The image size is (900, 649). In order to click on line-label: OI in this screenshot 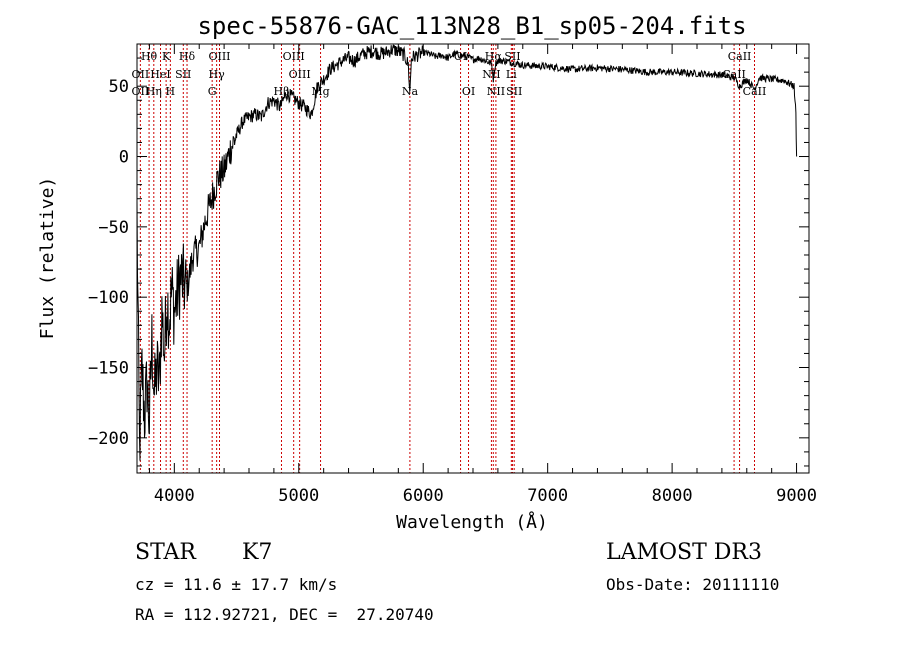, I will do `click(468, 91)`.